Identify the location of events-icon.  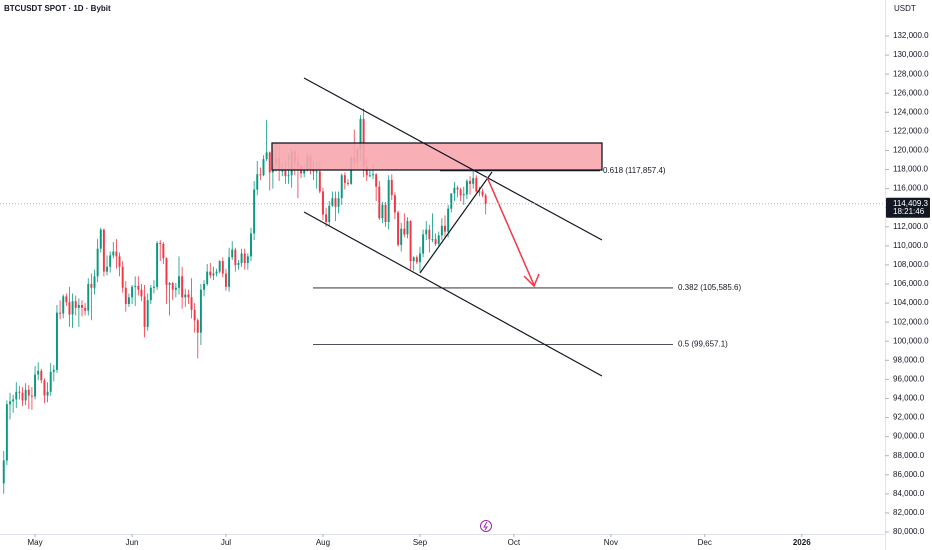
(486, 526).